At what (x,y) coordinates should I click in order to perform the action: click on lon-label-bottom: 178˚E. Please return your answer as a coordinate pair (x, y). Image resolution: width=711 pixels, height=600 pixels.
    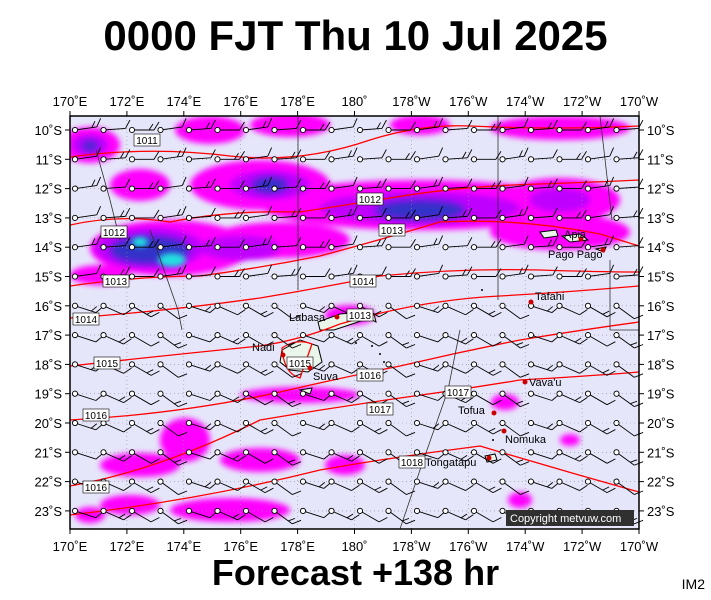
    Looking at the image, I should click on (297, 546).